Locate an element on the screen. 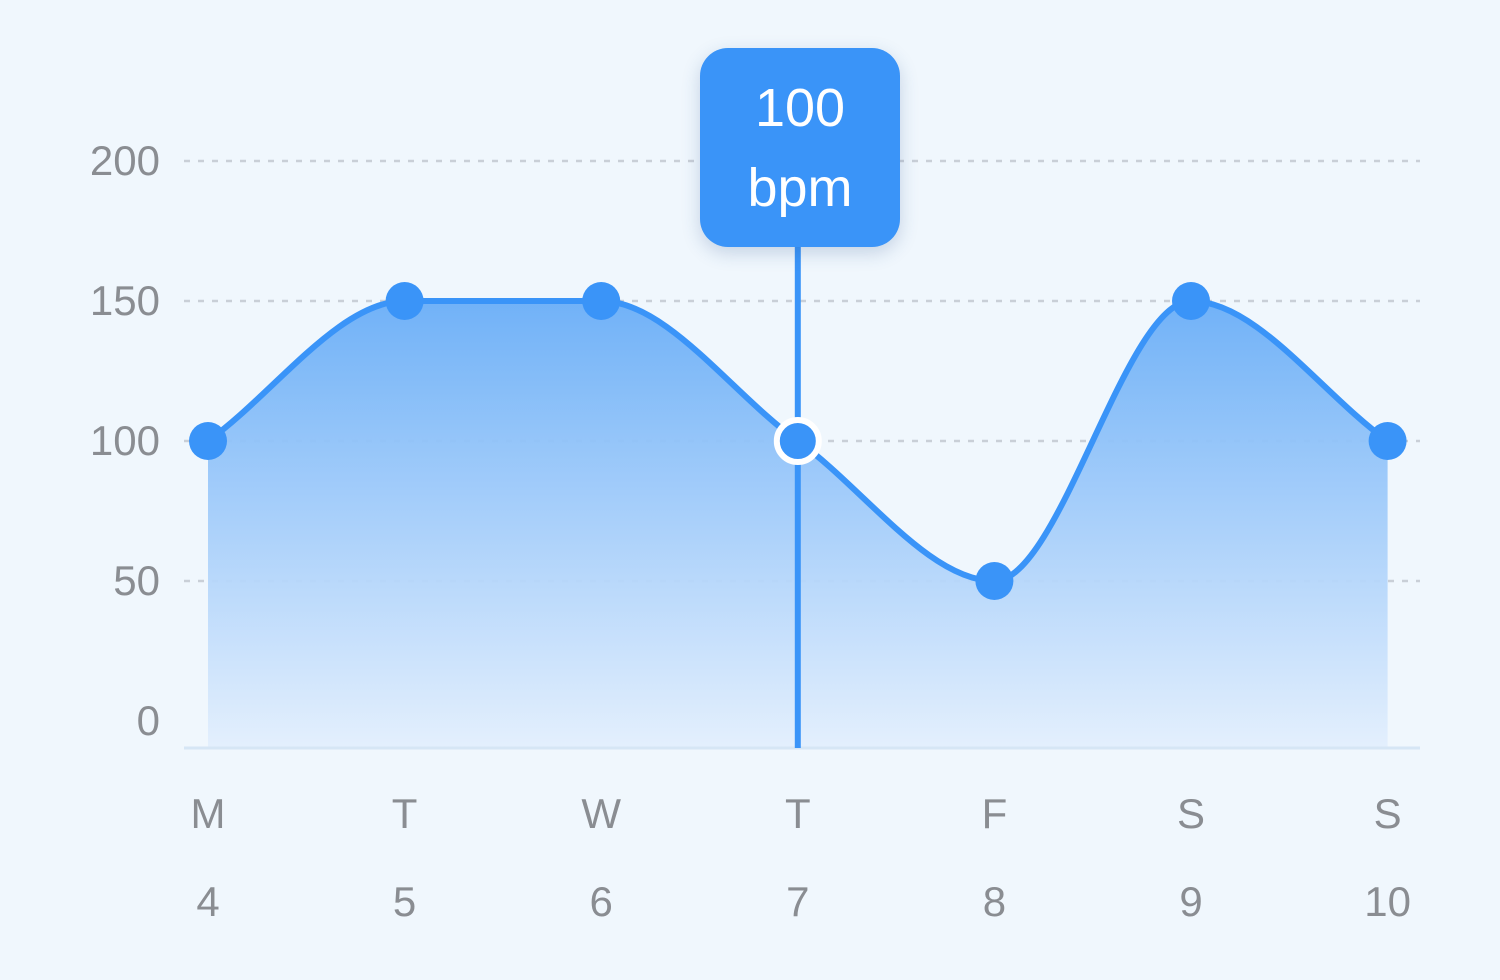  x-tick-labels: M T W T F S S 4 5 6 7 8 9 10 is located at coordinates (801, 857).